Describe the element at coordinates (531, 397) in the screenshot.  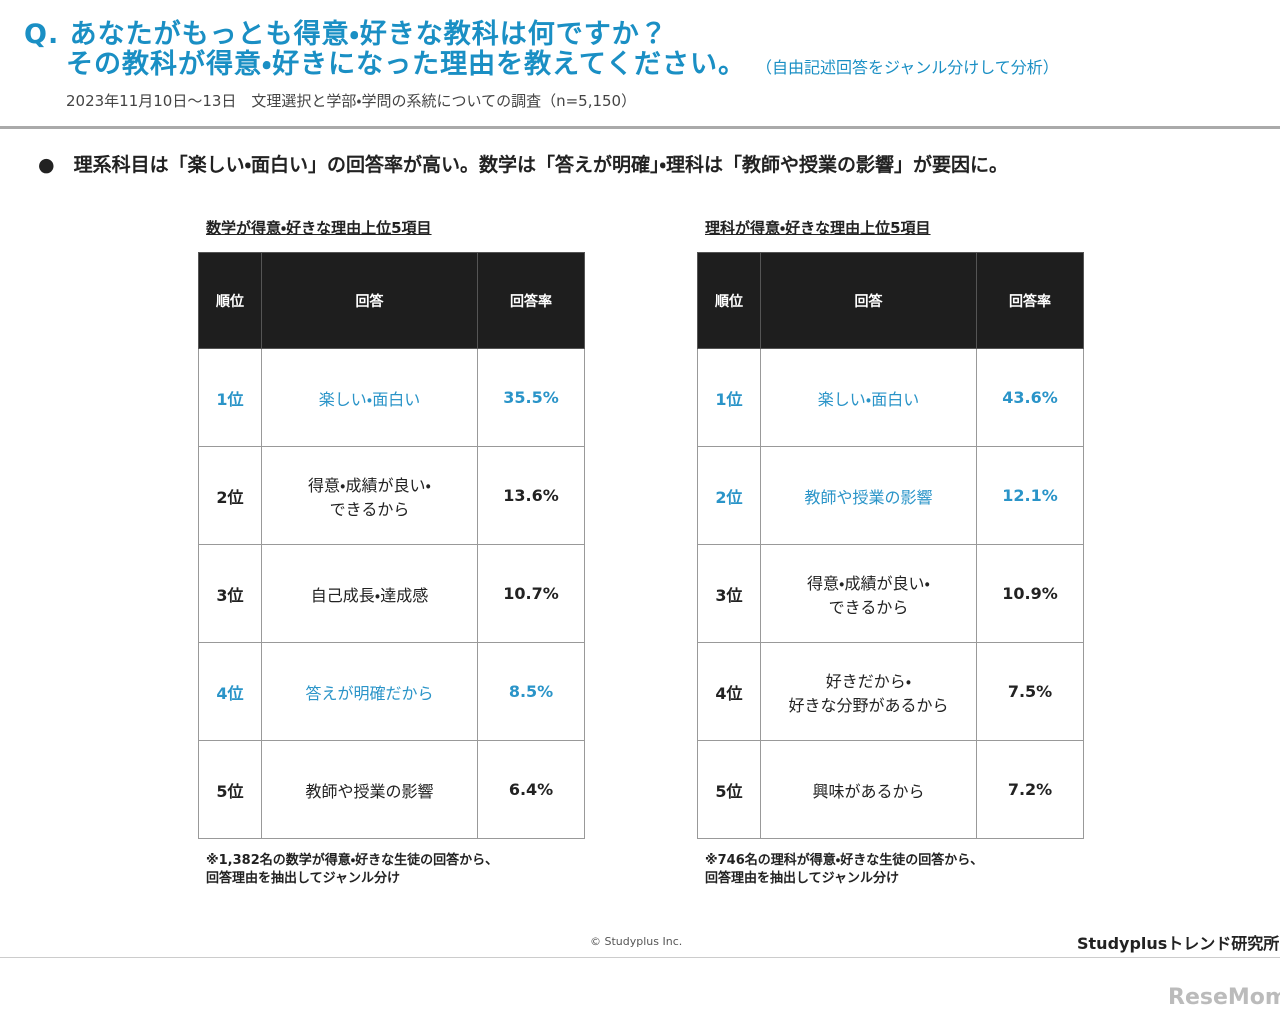
I see `cell: 35.5%` at that location.